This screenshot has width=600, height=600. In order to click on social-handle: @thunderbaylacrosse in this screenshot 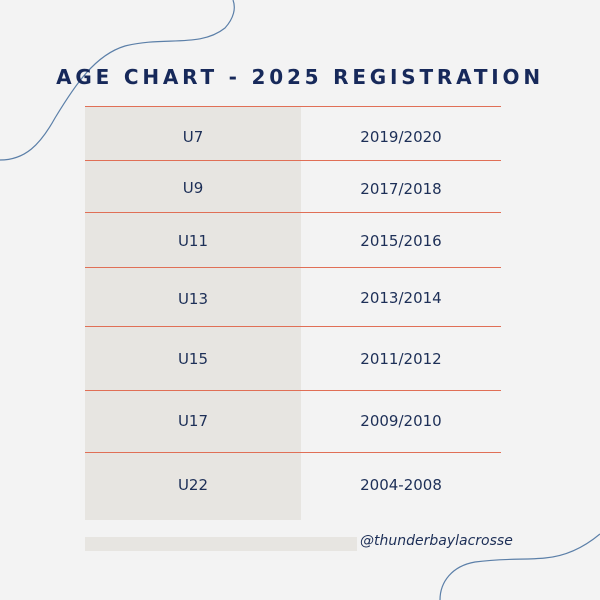, I will do `click(436, 541)`.